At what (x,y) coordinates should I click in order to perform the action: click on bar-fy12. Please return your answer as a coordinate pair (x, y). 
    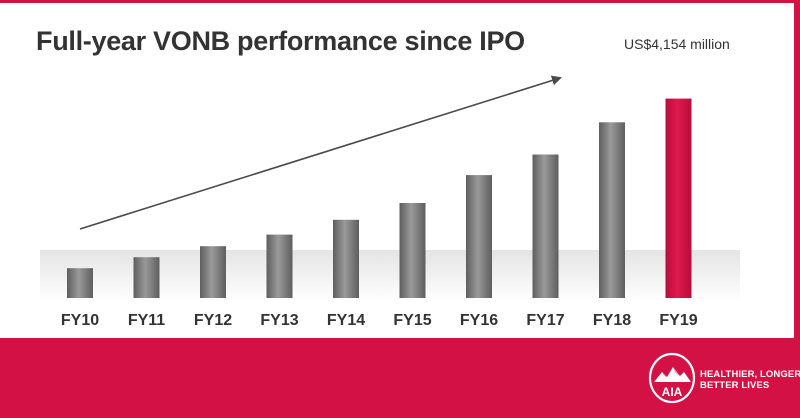
    Looking at the image, I should click on (213, 272).